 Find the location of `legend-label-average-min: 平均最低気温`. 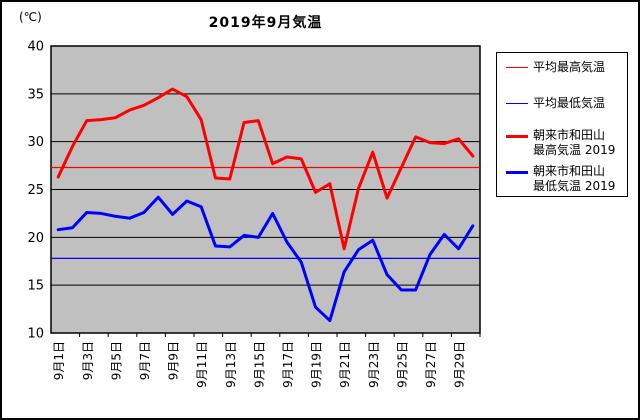

legend-label-average-min: 平均最低気温 is located at coordinates (569, 102).